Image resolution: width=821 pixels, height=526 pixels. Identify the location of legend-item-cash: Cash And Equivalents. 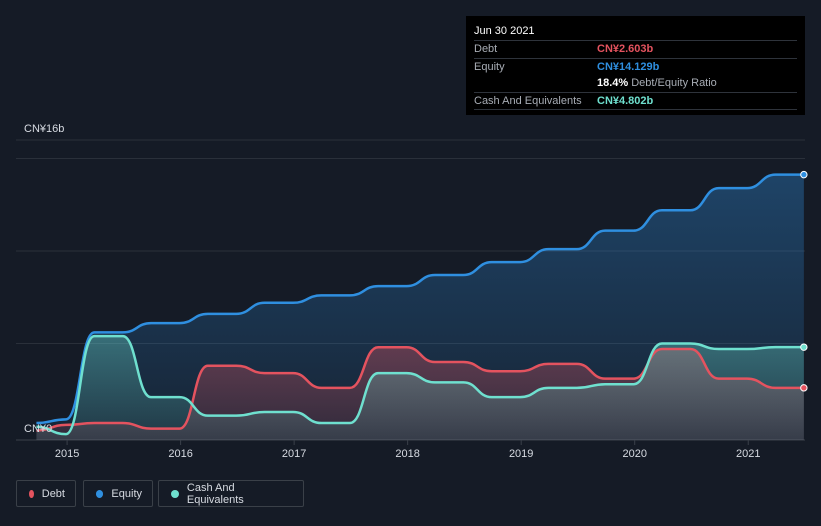
(231, 493).